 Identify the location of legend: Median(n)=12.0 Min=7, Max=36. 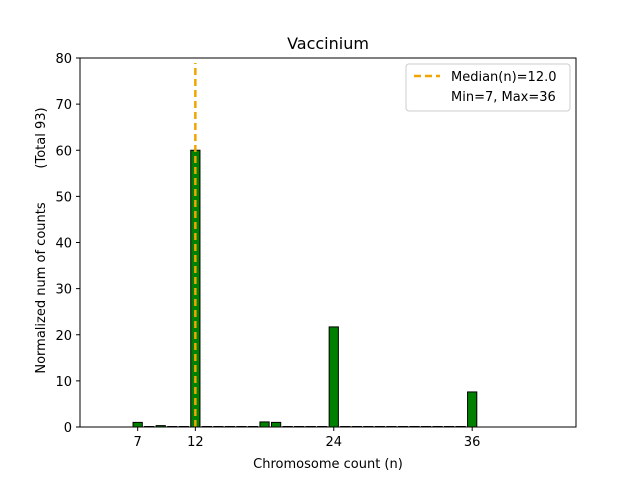
(488, 87).